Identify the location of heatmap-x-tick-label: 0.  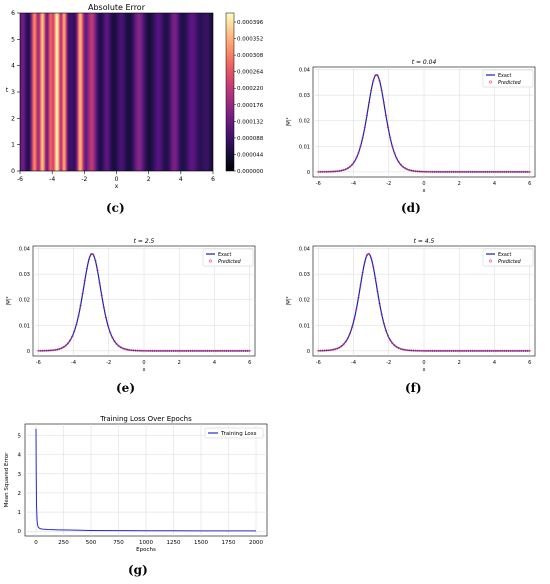
(117, 179).